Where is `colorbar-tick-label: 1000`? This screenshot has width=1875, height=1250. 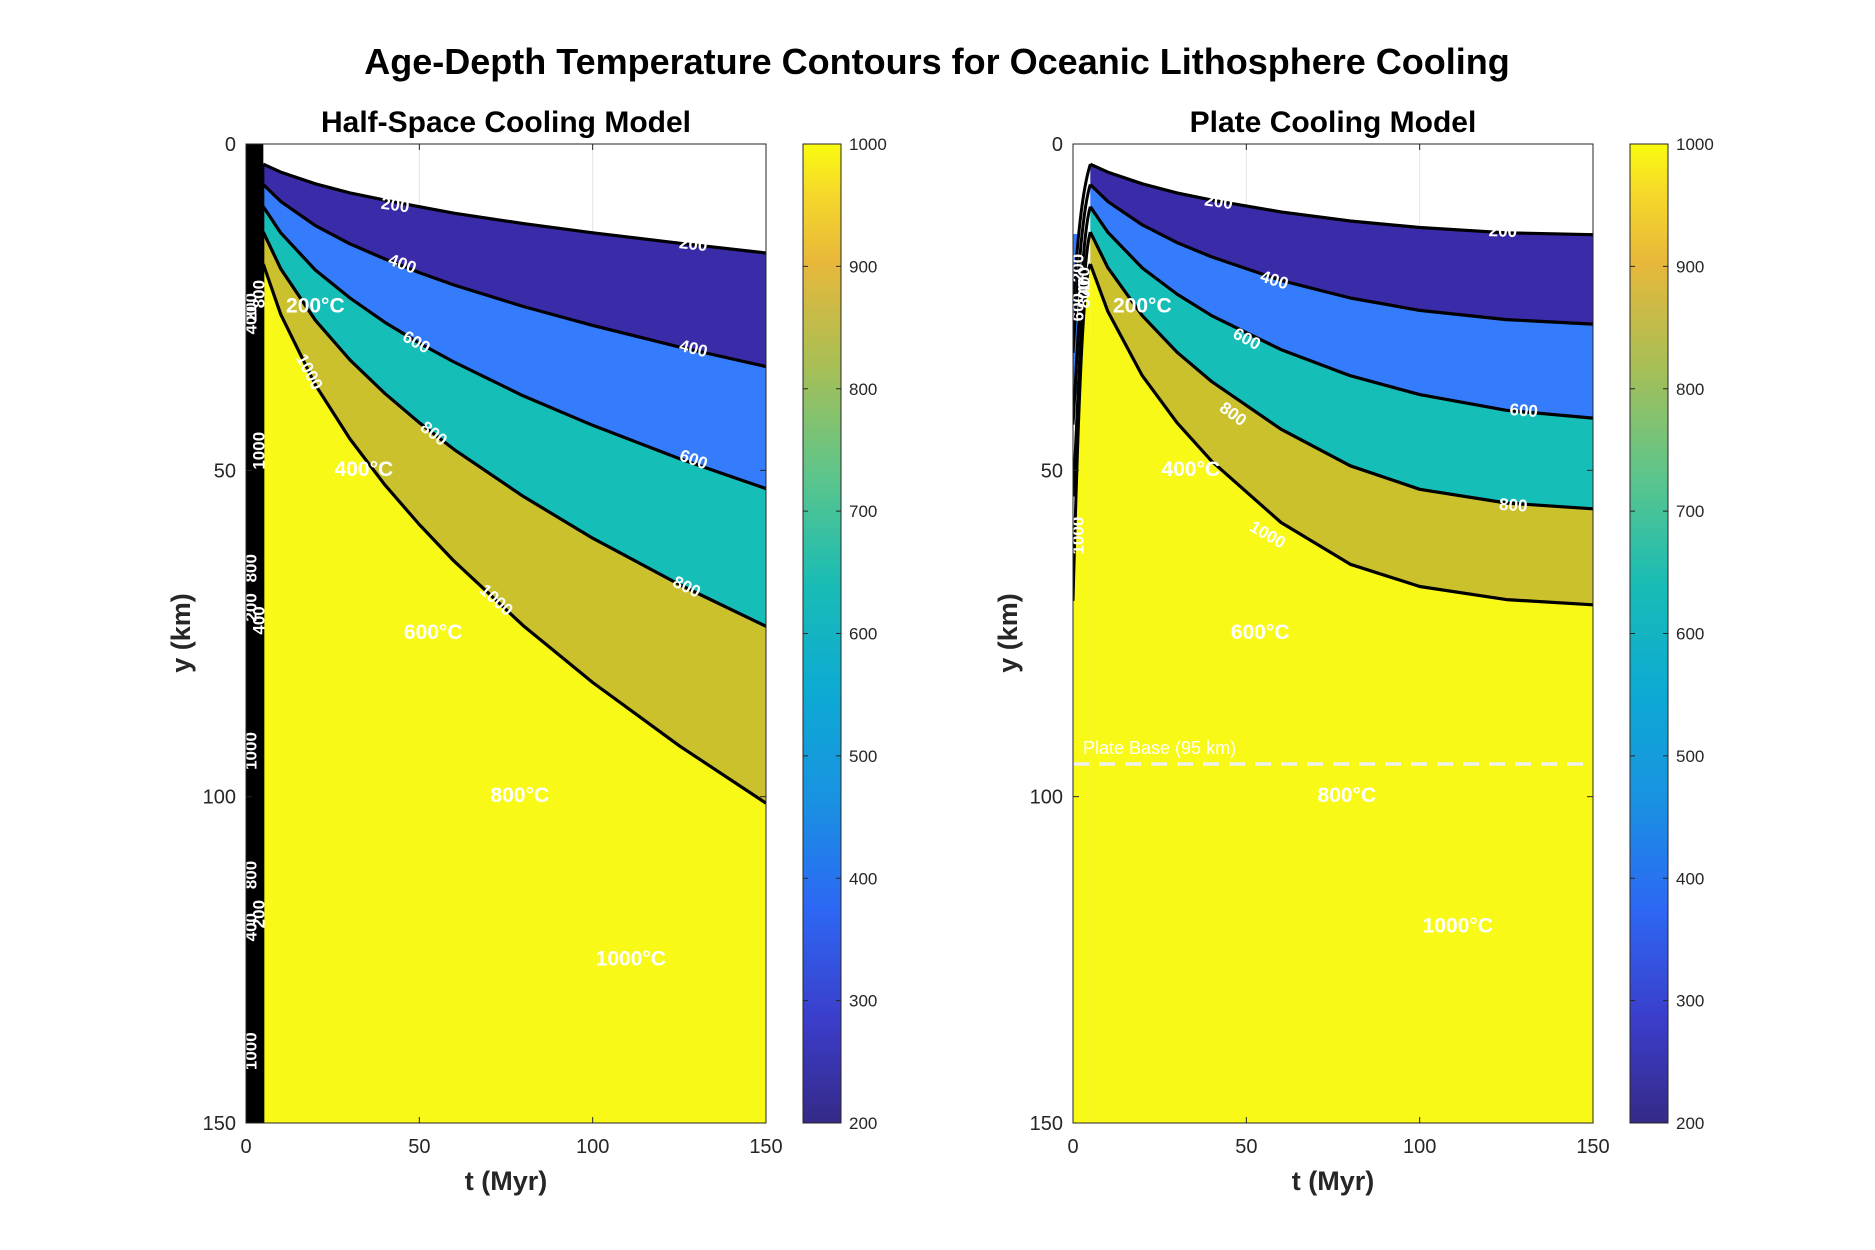
colorbar-tick-label: 1000 is located at coordinates (1695, 144).